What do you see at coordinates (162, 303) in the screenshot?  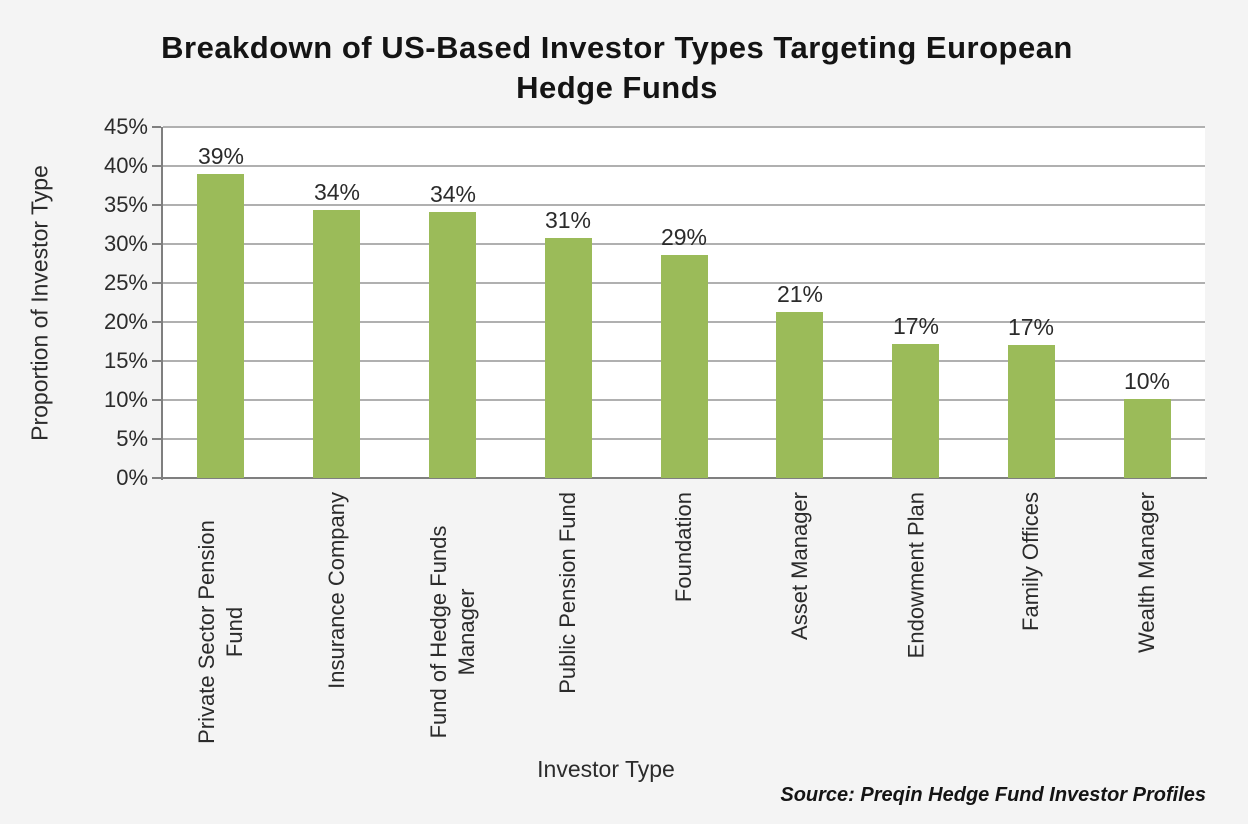 I see `y-axis-line` at bounding box center [162, 303].